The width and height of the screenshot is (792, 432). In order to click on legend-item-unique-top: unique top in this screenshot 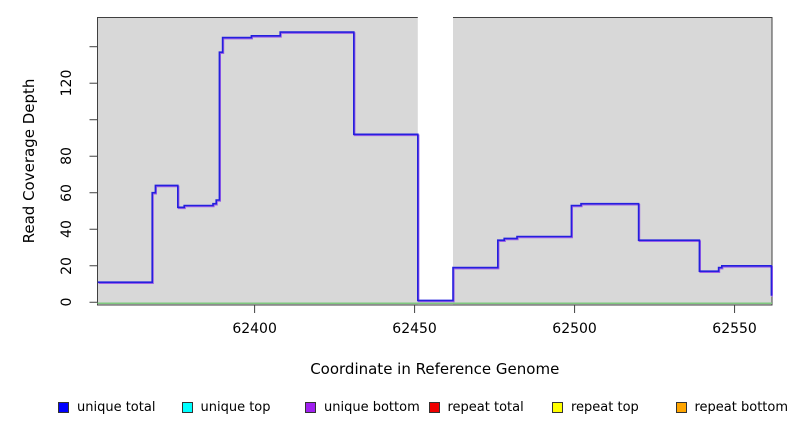, I will do `click(226, 407)`.